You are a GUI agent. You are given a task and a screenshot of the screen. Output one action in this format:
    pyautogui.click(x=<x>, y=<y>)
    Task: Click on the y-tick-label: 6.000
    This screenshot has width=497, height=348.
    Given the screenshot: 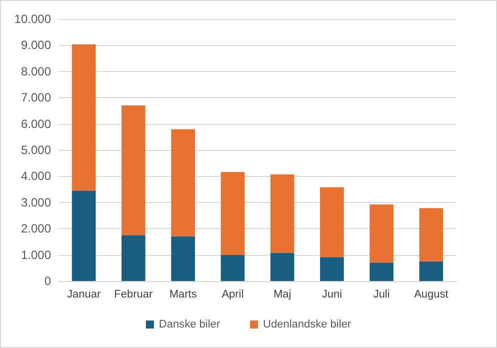 What is the action you would take?
    pyautogui.click(x=36, y=123)
    